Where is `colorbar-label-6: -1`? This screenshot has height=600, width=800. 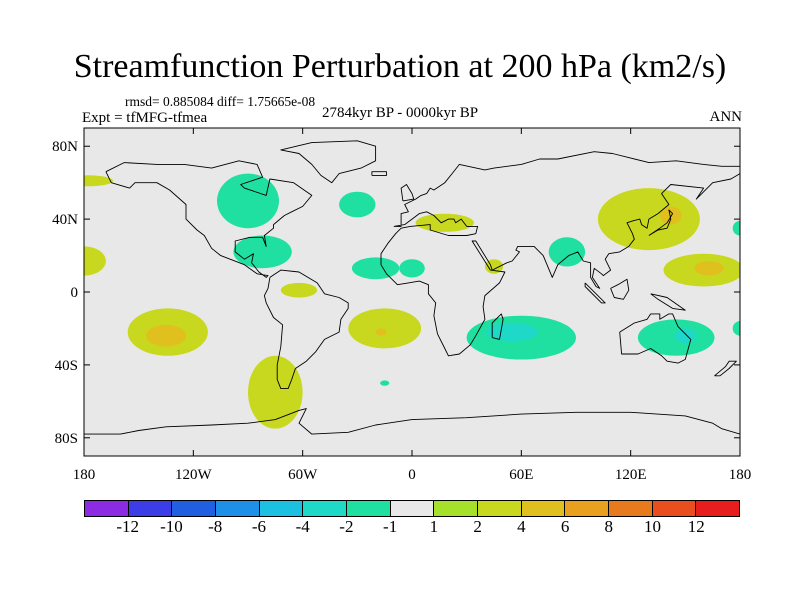
colorbar-label-6: -1 is located at coordinates (390, 526).